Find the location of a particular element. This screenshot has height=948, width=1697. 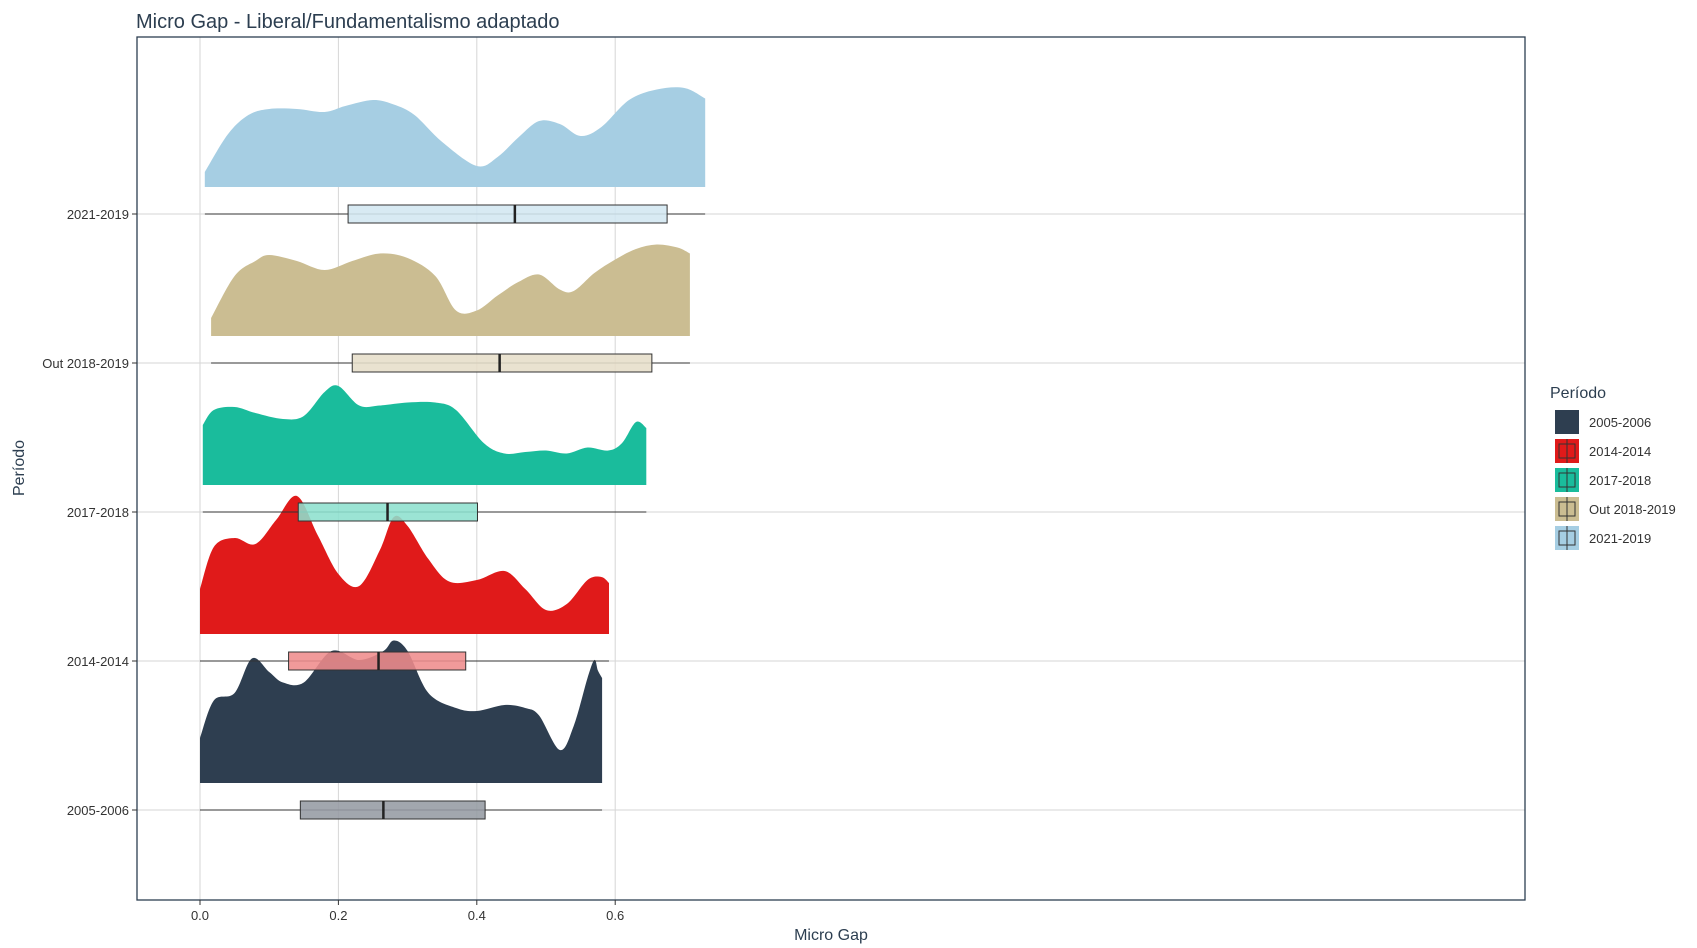

y-tick-label: 2005-2006 is located at coordinates (98, 810).